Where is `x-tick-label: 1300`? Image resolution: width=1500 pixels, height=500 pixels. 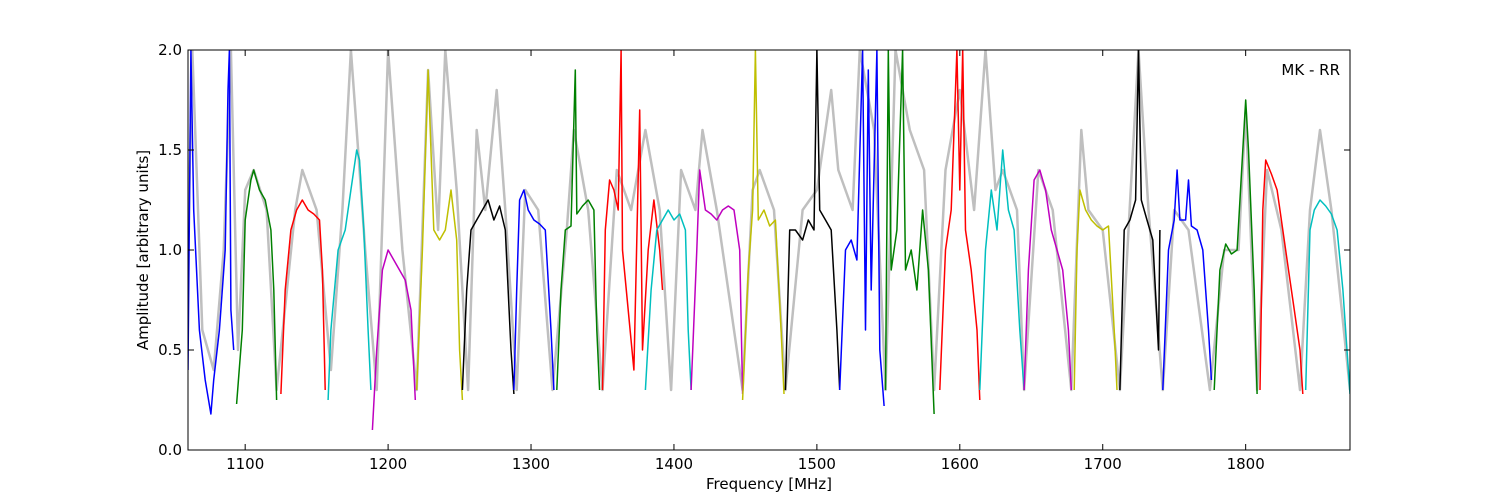 x-tick-label: 1300 is located at coordinates (531, 464).